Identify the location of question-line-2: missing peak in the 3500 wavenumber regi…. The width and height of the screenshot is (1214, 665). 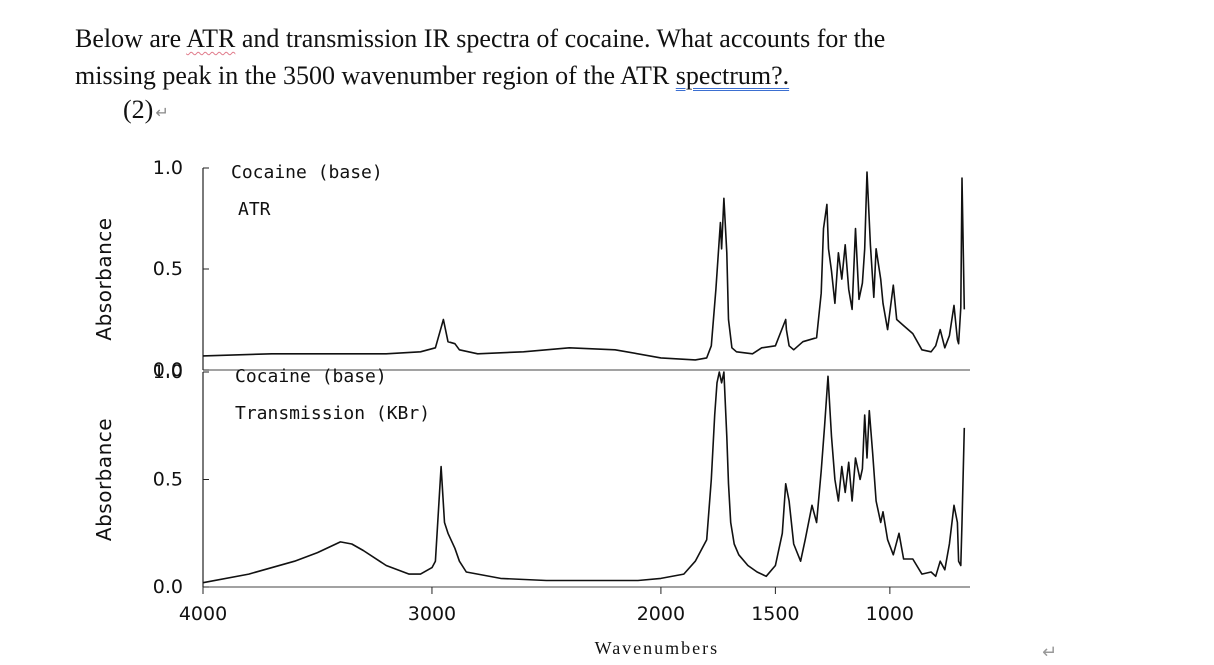
(525, 75).